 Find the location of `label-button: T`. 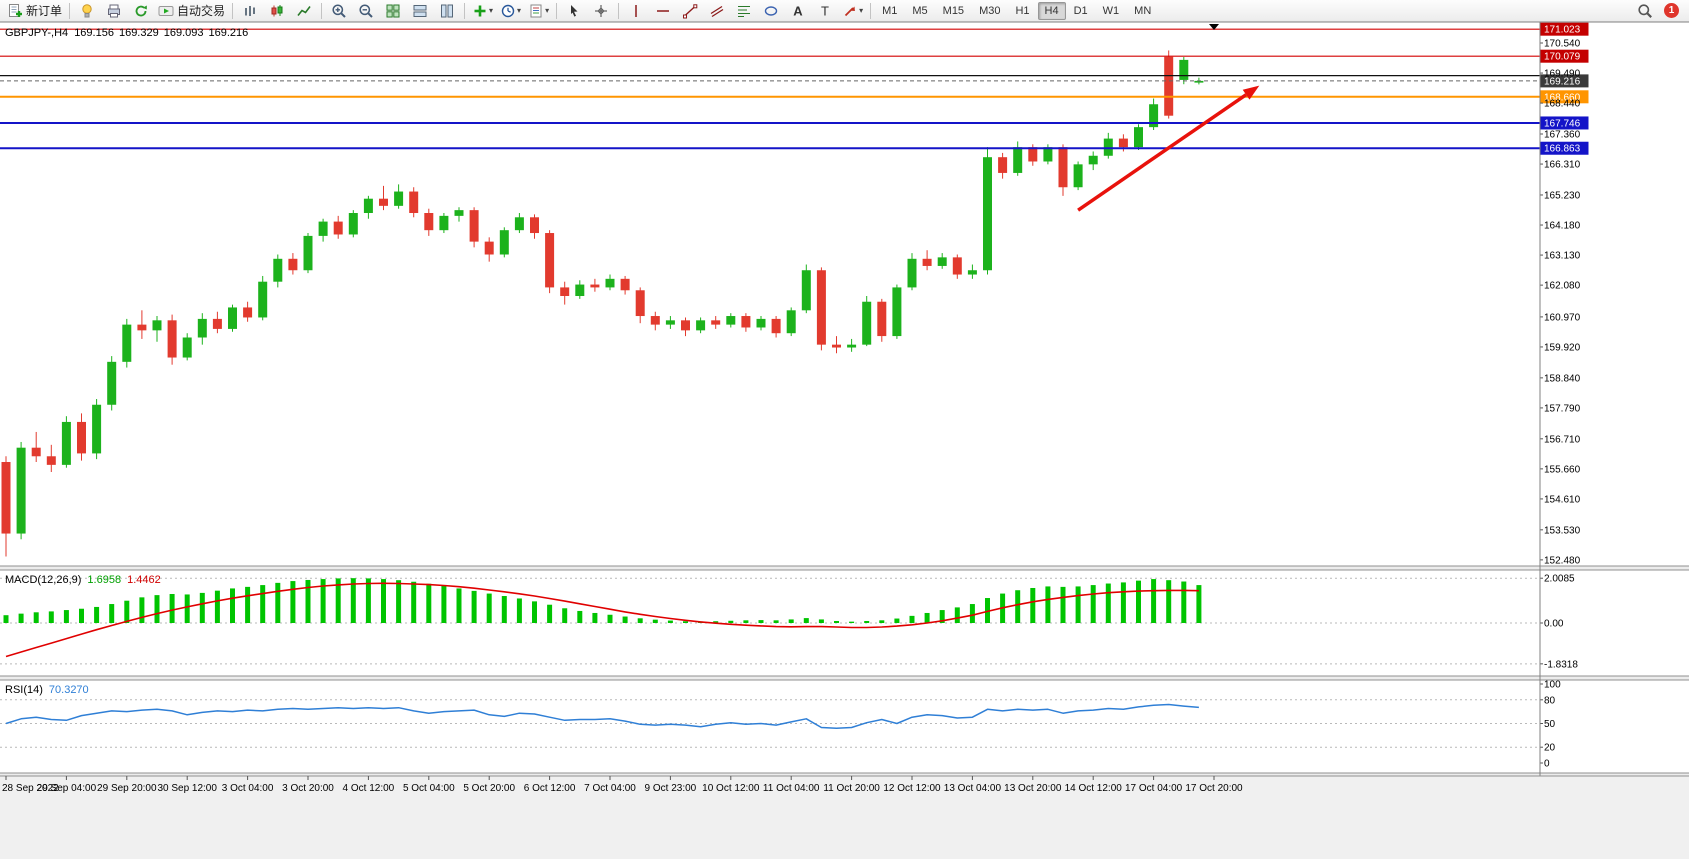

label-button: T is located at coordinates (825, 11).